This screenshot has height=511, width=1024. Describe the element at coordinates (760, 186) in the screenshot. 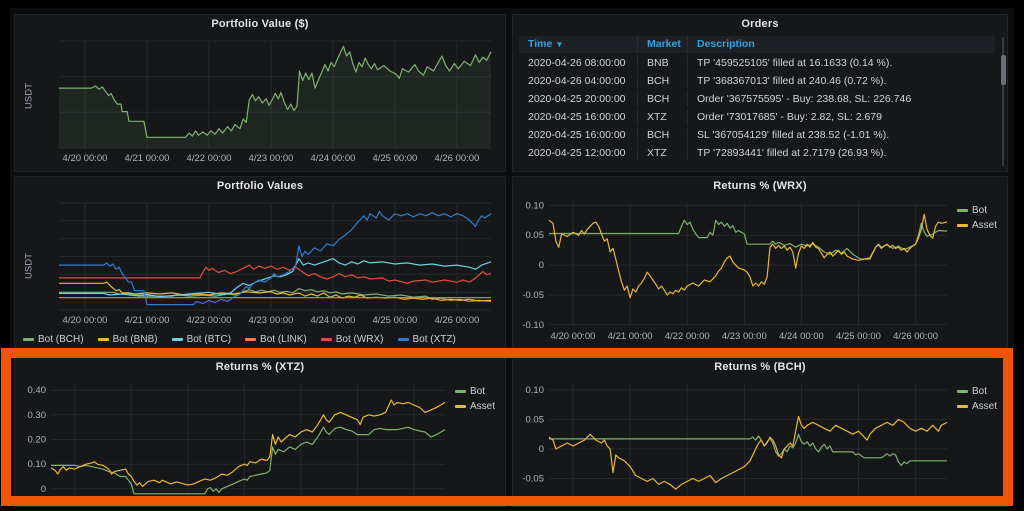

I see `panel-title-returns-wrx: Returns % (WRX)` at that location.